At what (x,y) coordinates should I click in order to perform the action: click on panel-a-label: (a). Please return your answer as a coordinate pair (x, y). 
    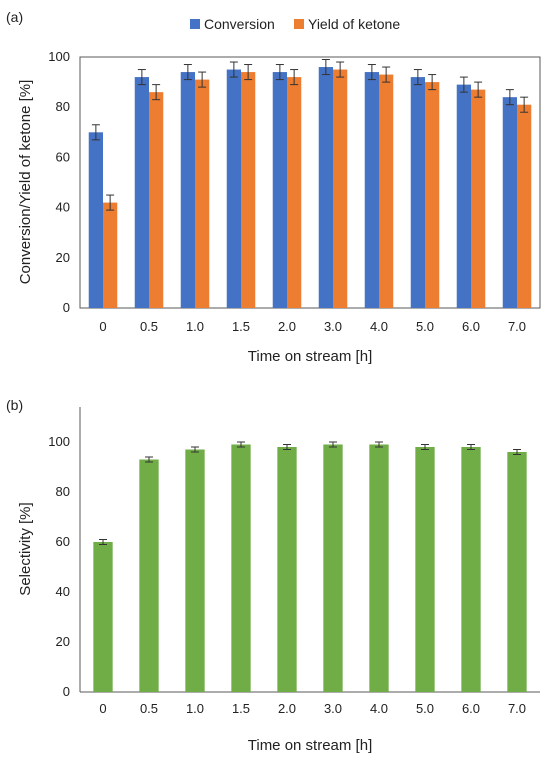
    Looking at the image, I should click on (14, 17).